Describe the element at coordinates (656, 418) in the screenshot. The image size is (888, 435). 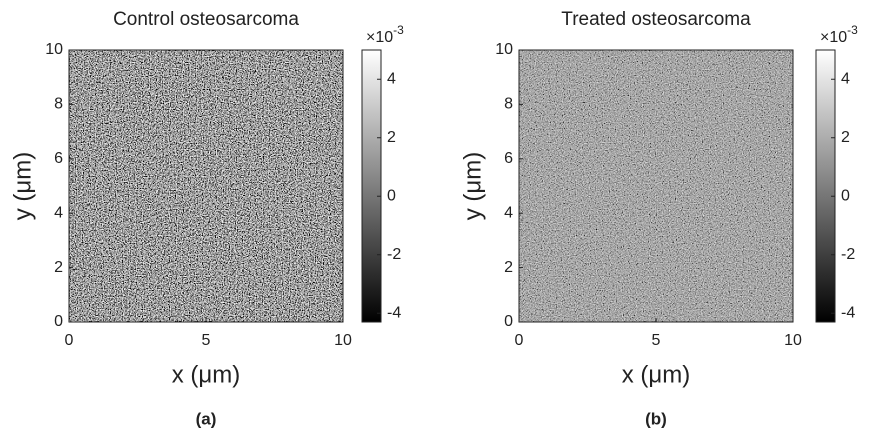
I see `caption: (b)` at that location.